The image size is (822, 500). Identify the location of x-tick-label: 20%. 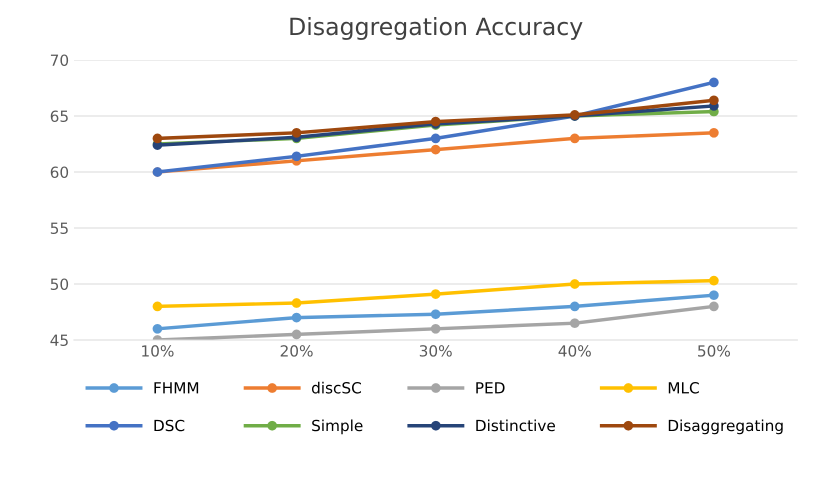
(296, 351).